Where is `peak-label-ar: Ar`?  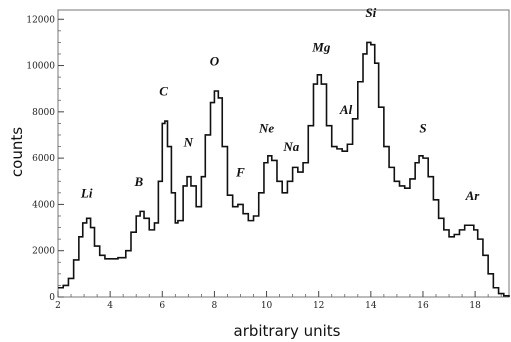 peak-label-ar: Ar is located at coordinates (473, 195).